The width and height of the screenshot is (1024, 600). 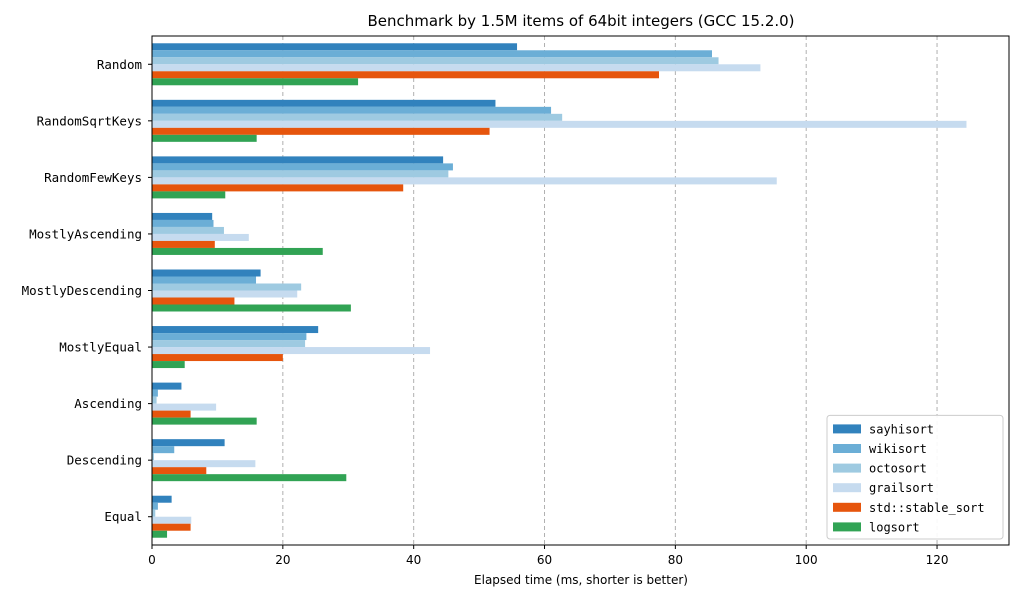 What do you see at coordinates (119, 64) in the screenshot?
I see `category-label: Random` at bounding box center [119, 64].